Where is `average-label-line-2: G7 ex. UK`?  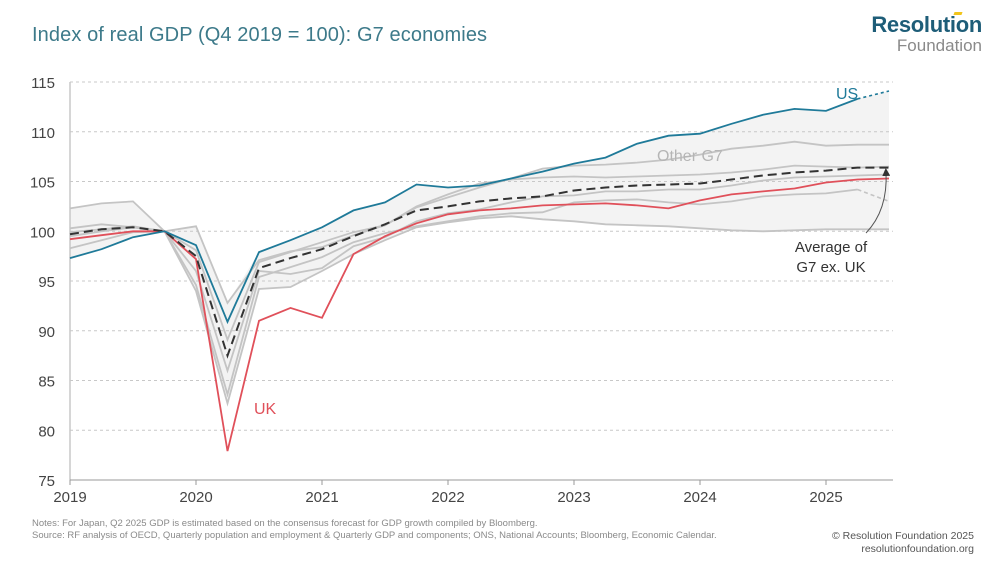 average-label-line-2: G7 ex. UK is located at coordinates (830, 267).